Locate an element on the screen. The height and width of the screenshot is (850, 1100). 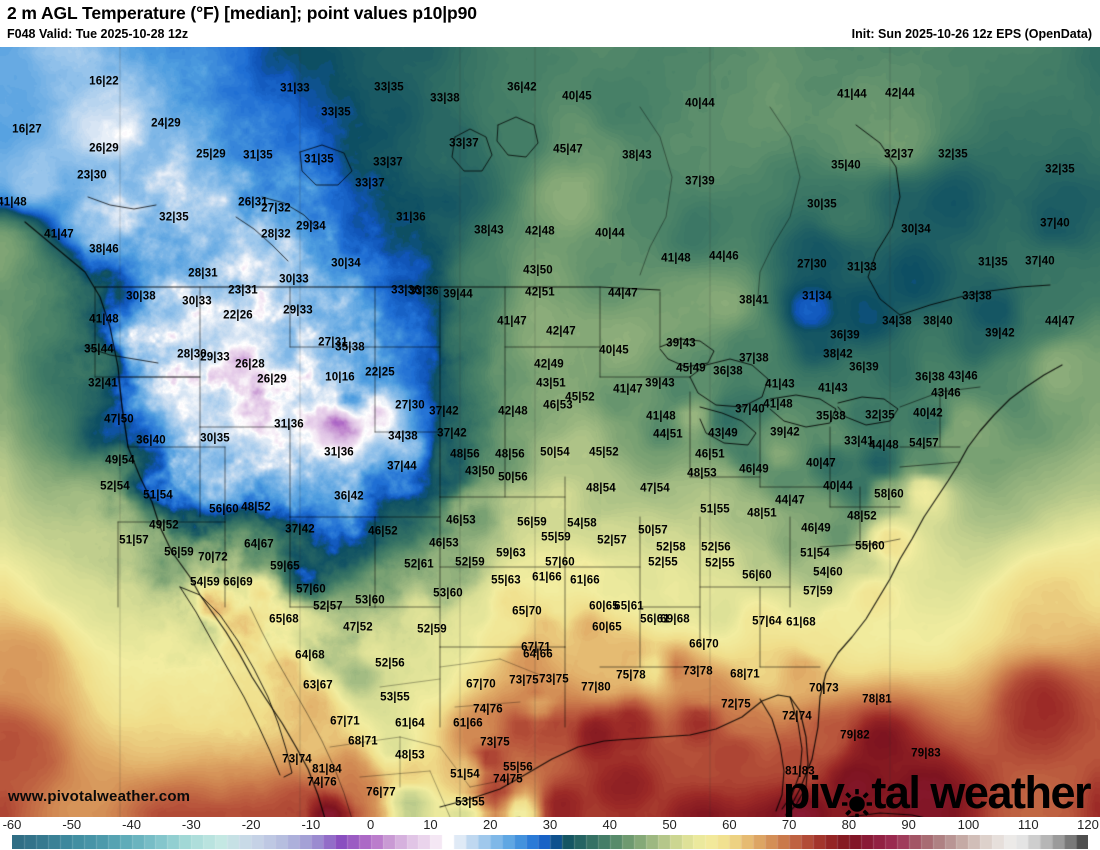
point-value-label: 37|39 is located at coordinates (700, 181).